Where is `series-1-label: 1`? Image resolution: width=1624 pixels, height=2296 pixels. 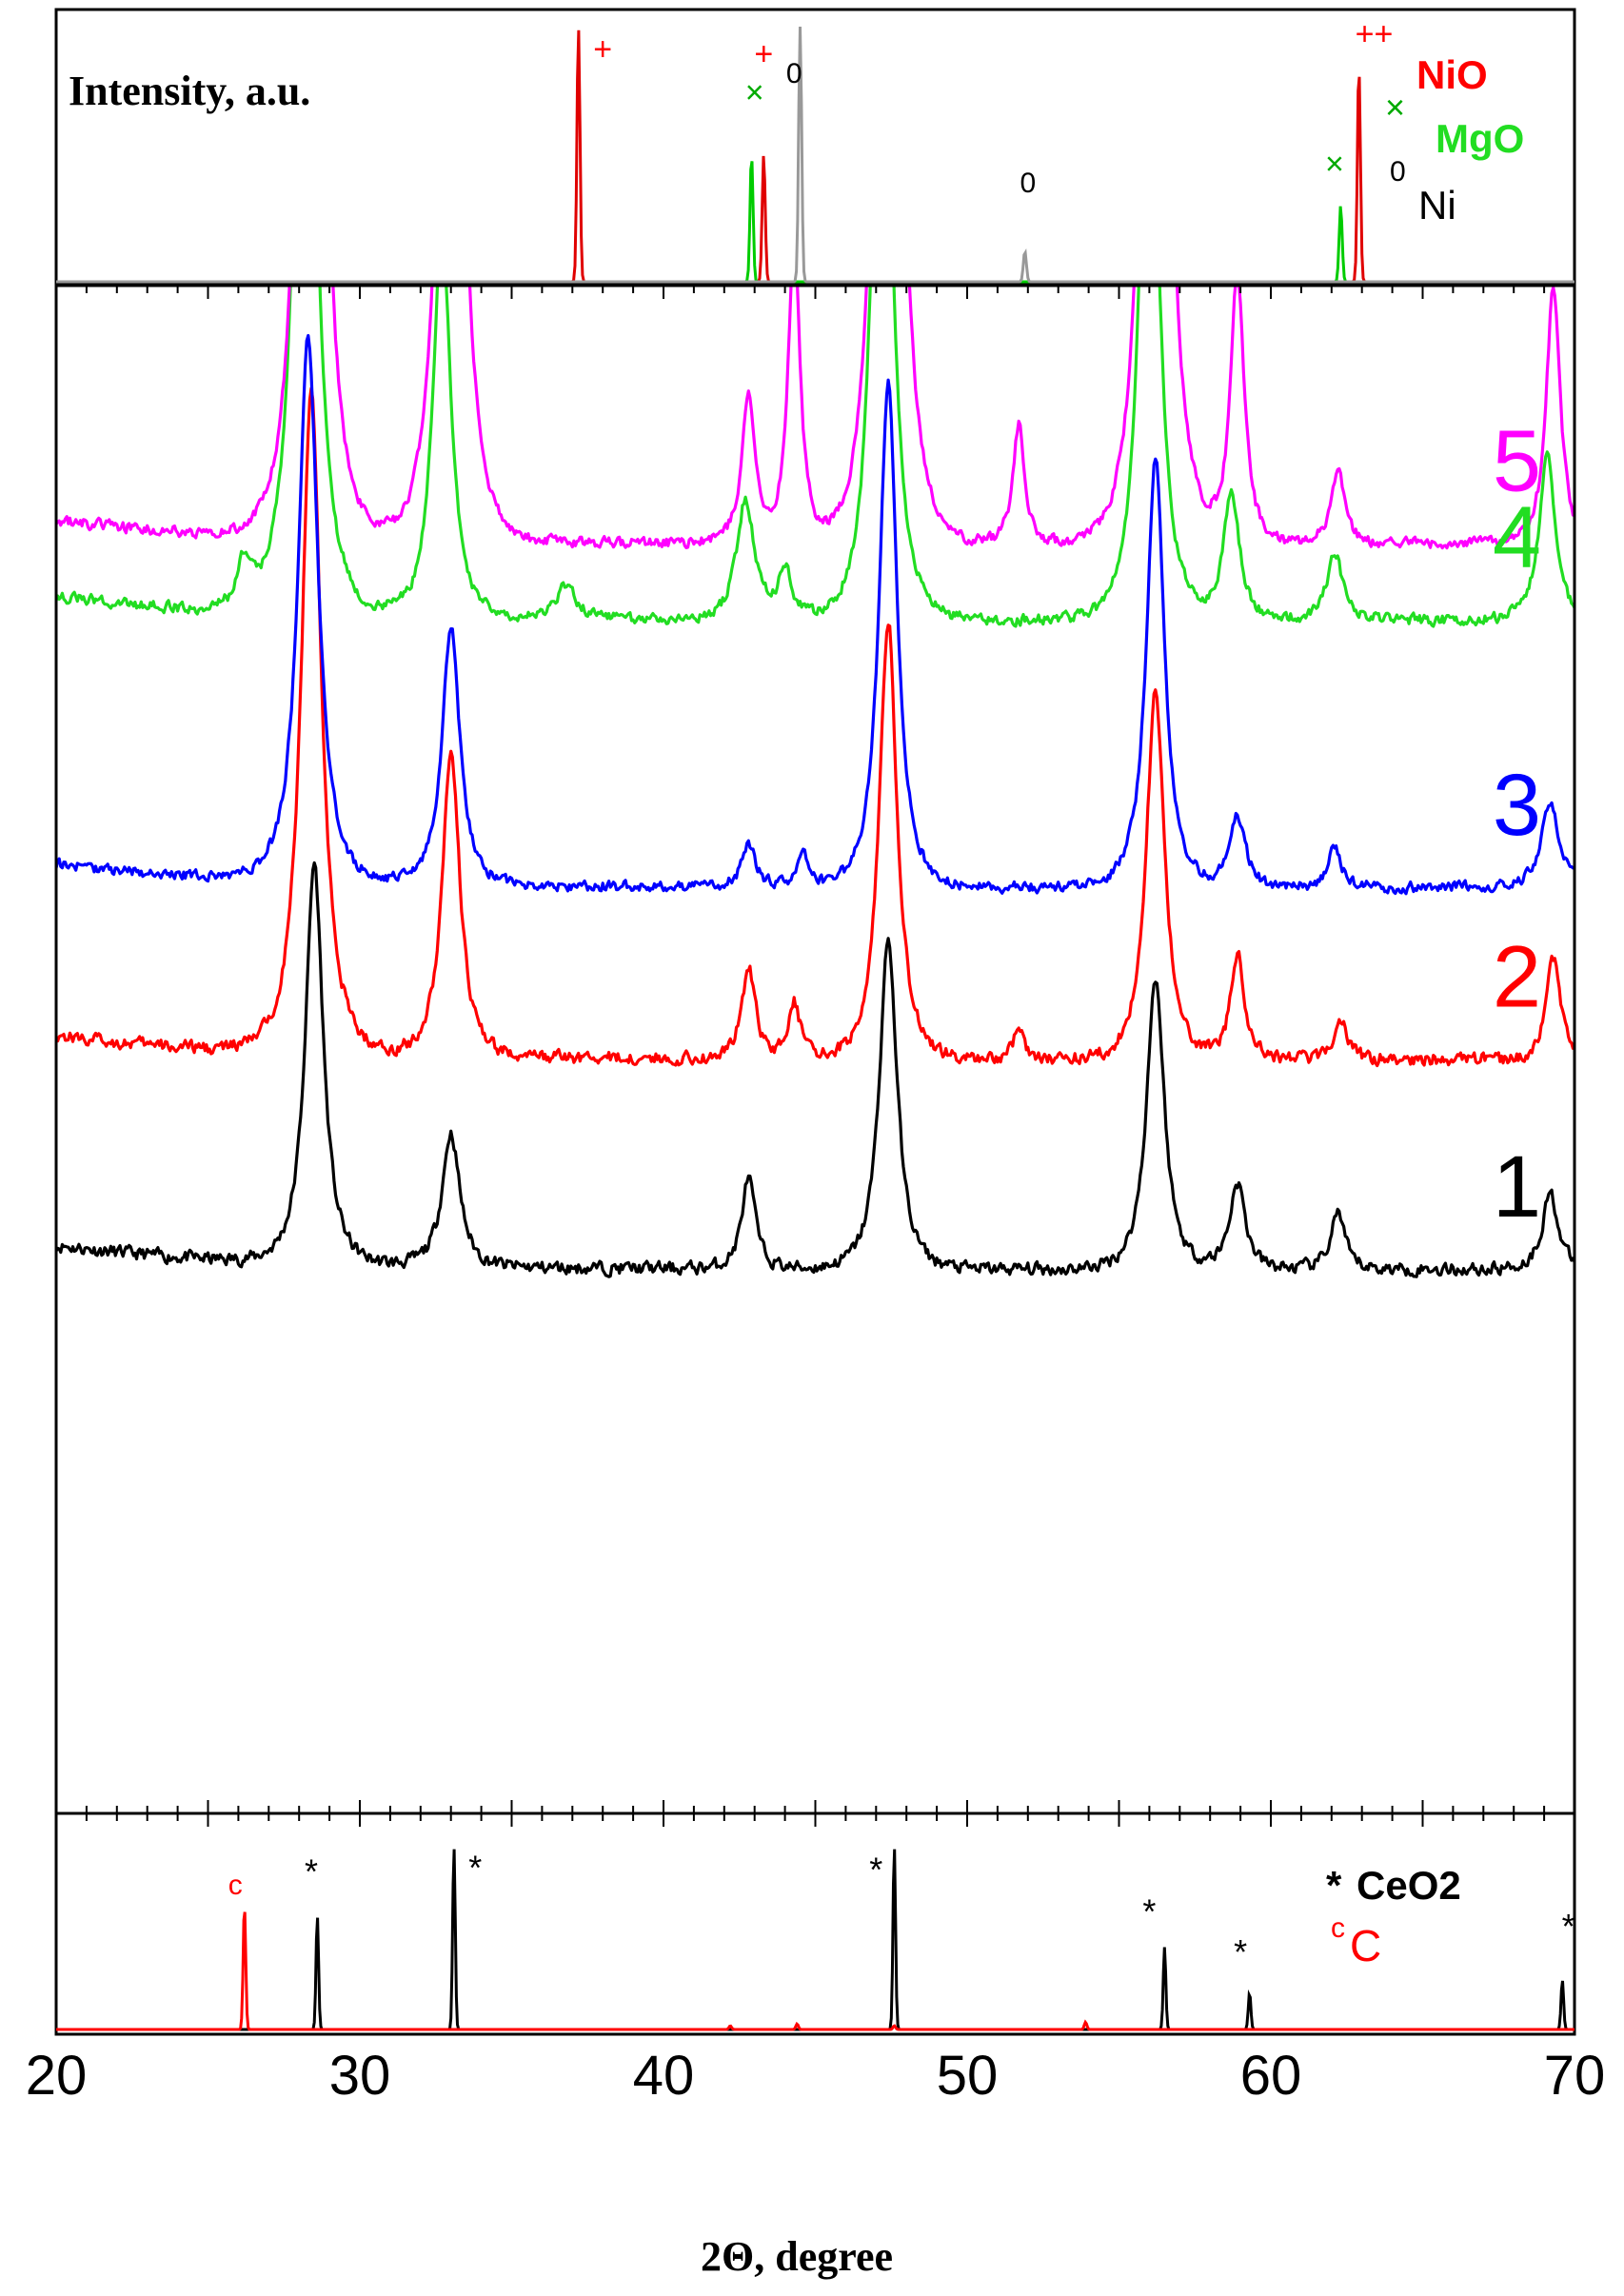
series-1-label: 1 is located at coordinates (1517, 1187).